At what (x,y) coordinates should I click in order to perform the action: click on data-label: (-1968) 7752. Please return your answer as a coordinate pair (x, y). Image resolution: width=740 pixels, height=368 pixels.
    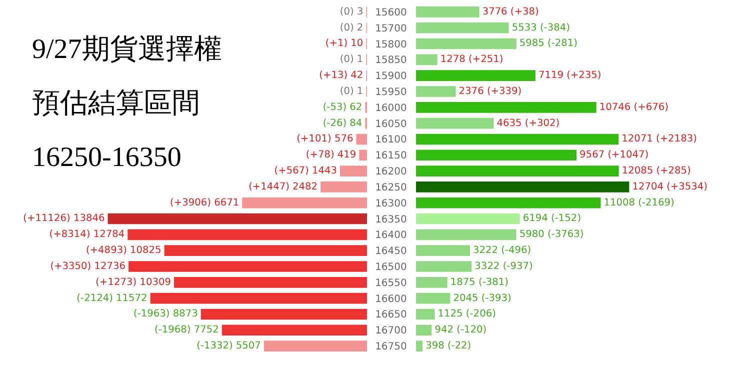
    Looking at the image, I should click on (186, 330).